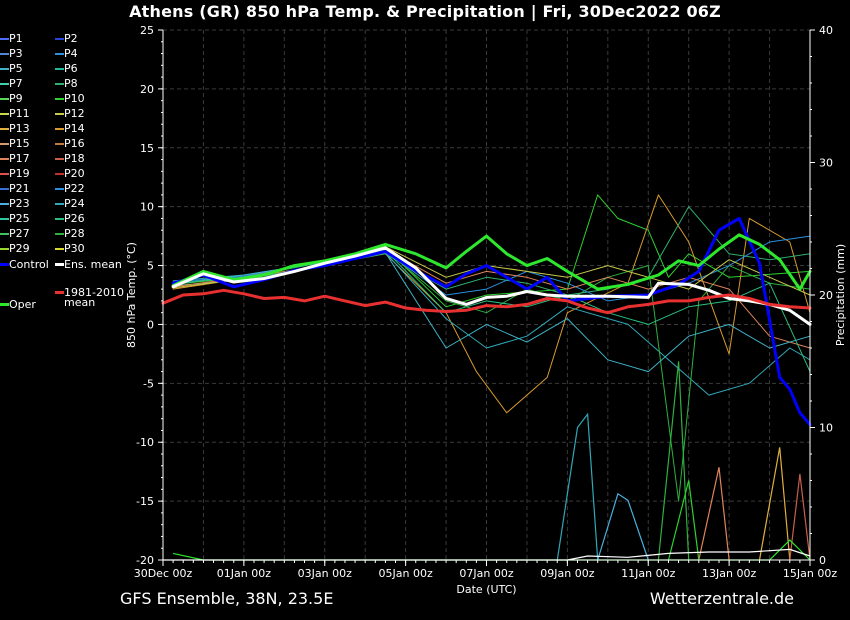  I want to click on legend-label: Control, so click(29, 264).